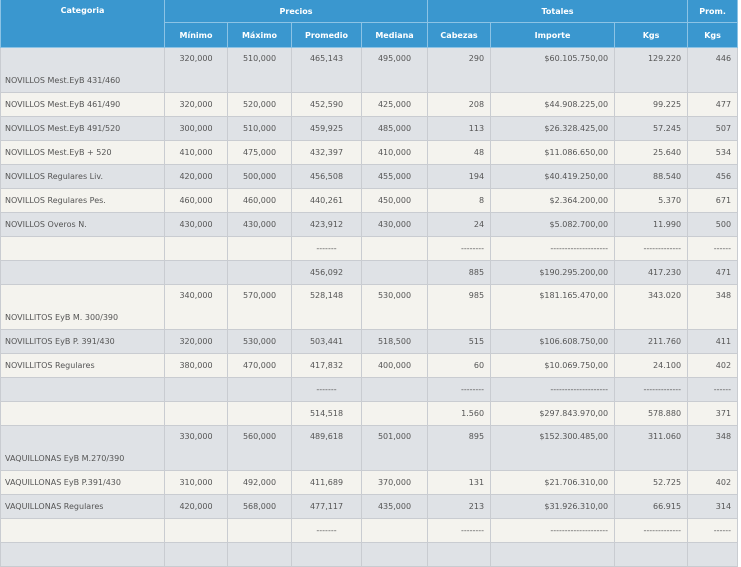 The image size is (741, 567). What do you see at coordinates (196, 482) in the screenshot?
I see `cell-minimo: 310,000` at bounding box center [196, 482].